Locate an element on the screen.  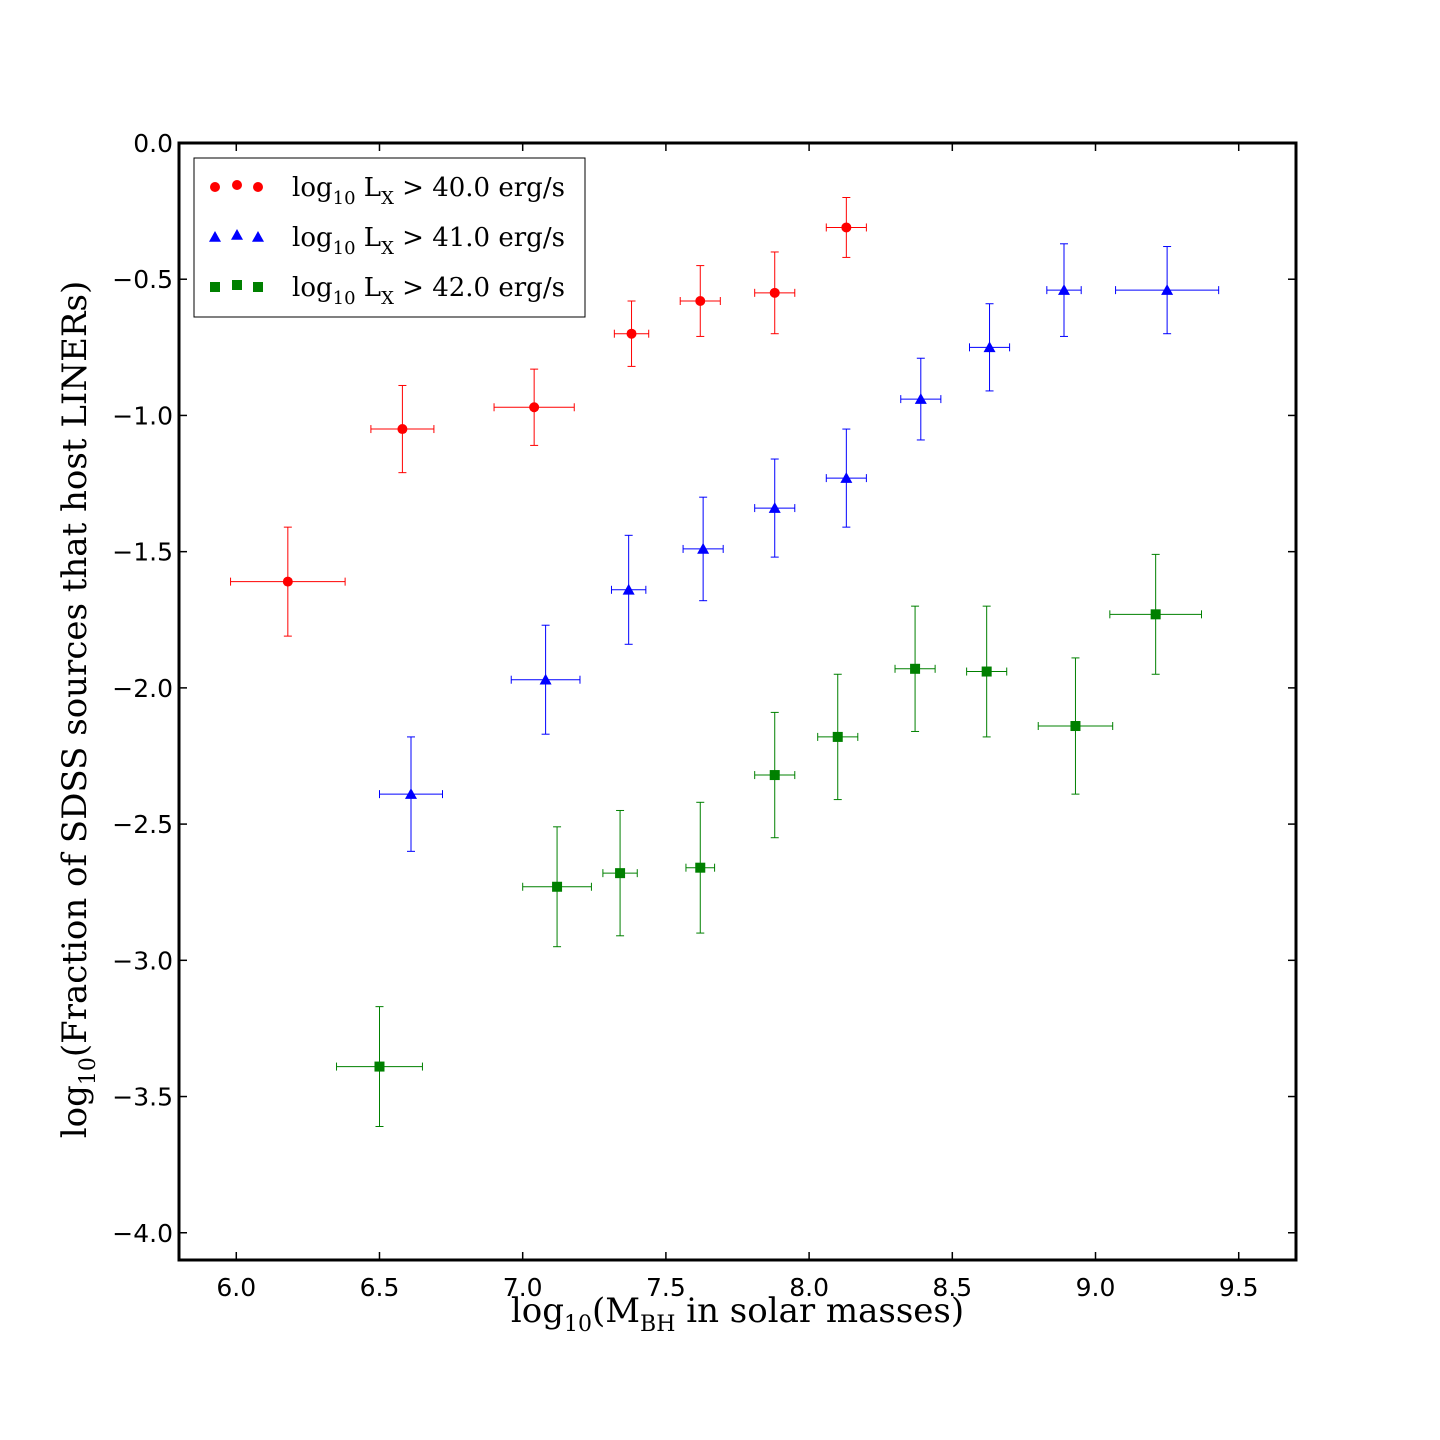
y-tick-label: −0.5 is located at coordinates (142, 279).